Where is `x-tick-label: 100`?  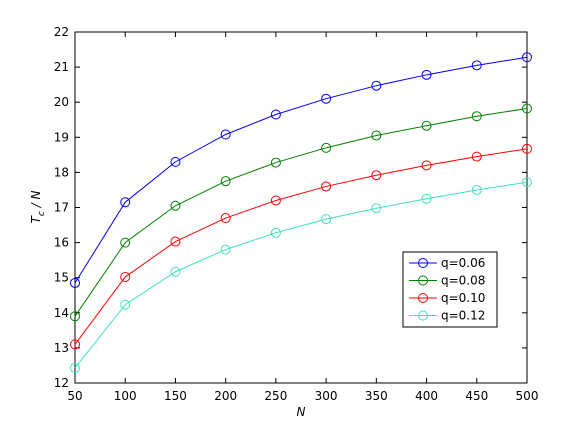 x-tick-label: 100 is located at coordinates (125, 396).